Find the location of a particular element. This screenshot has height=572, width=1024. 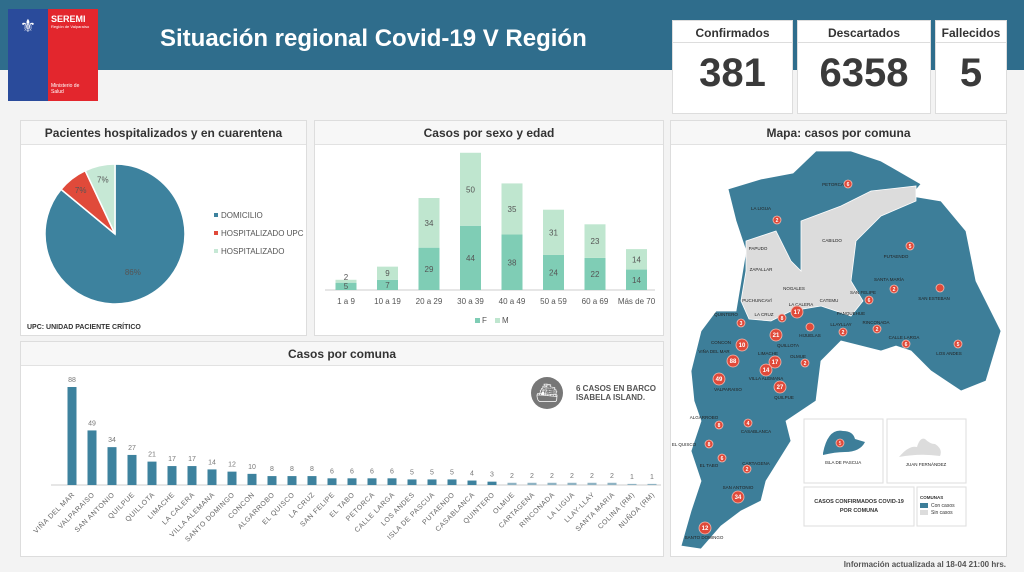

map-caption: POR COMUNA is located at coordinates (859, 511).